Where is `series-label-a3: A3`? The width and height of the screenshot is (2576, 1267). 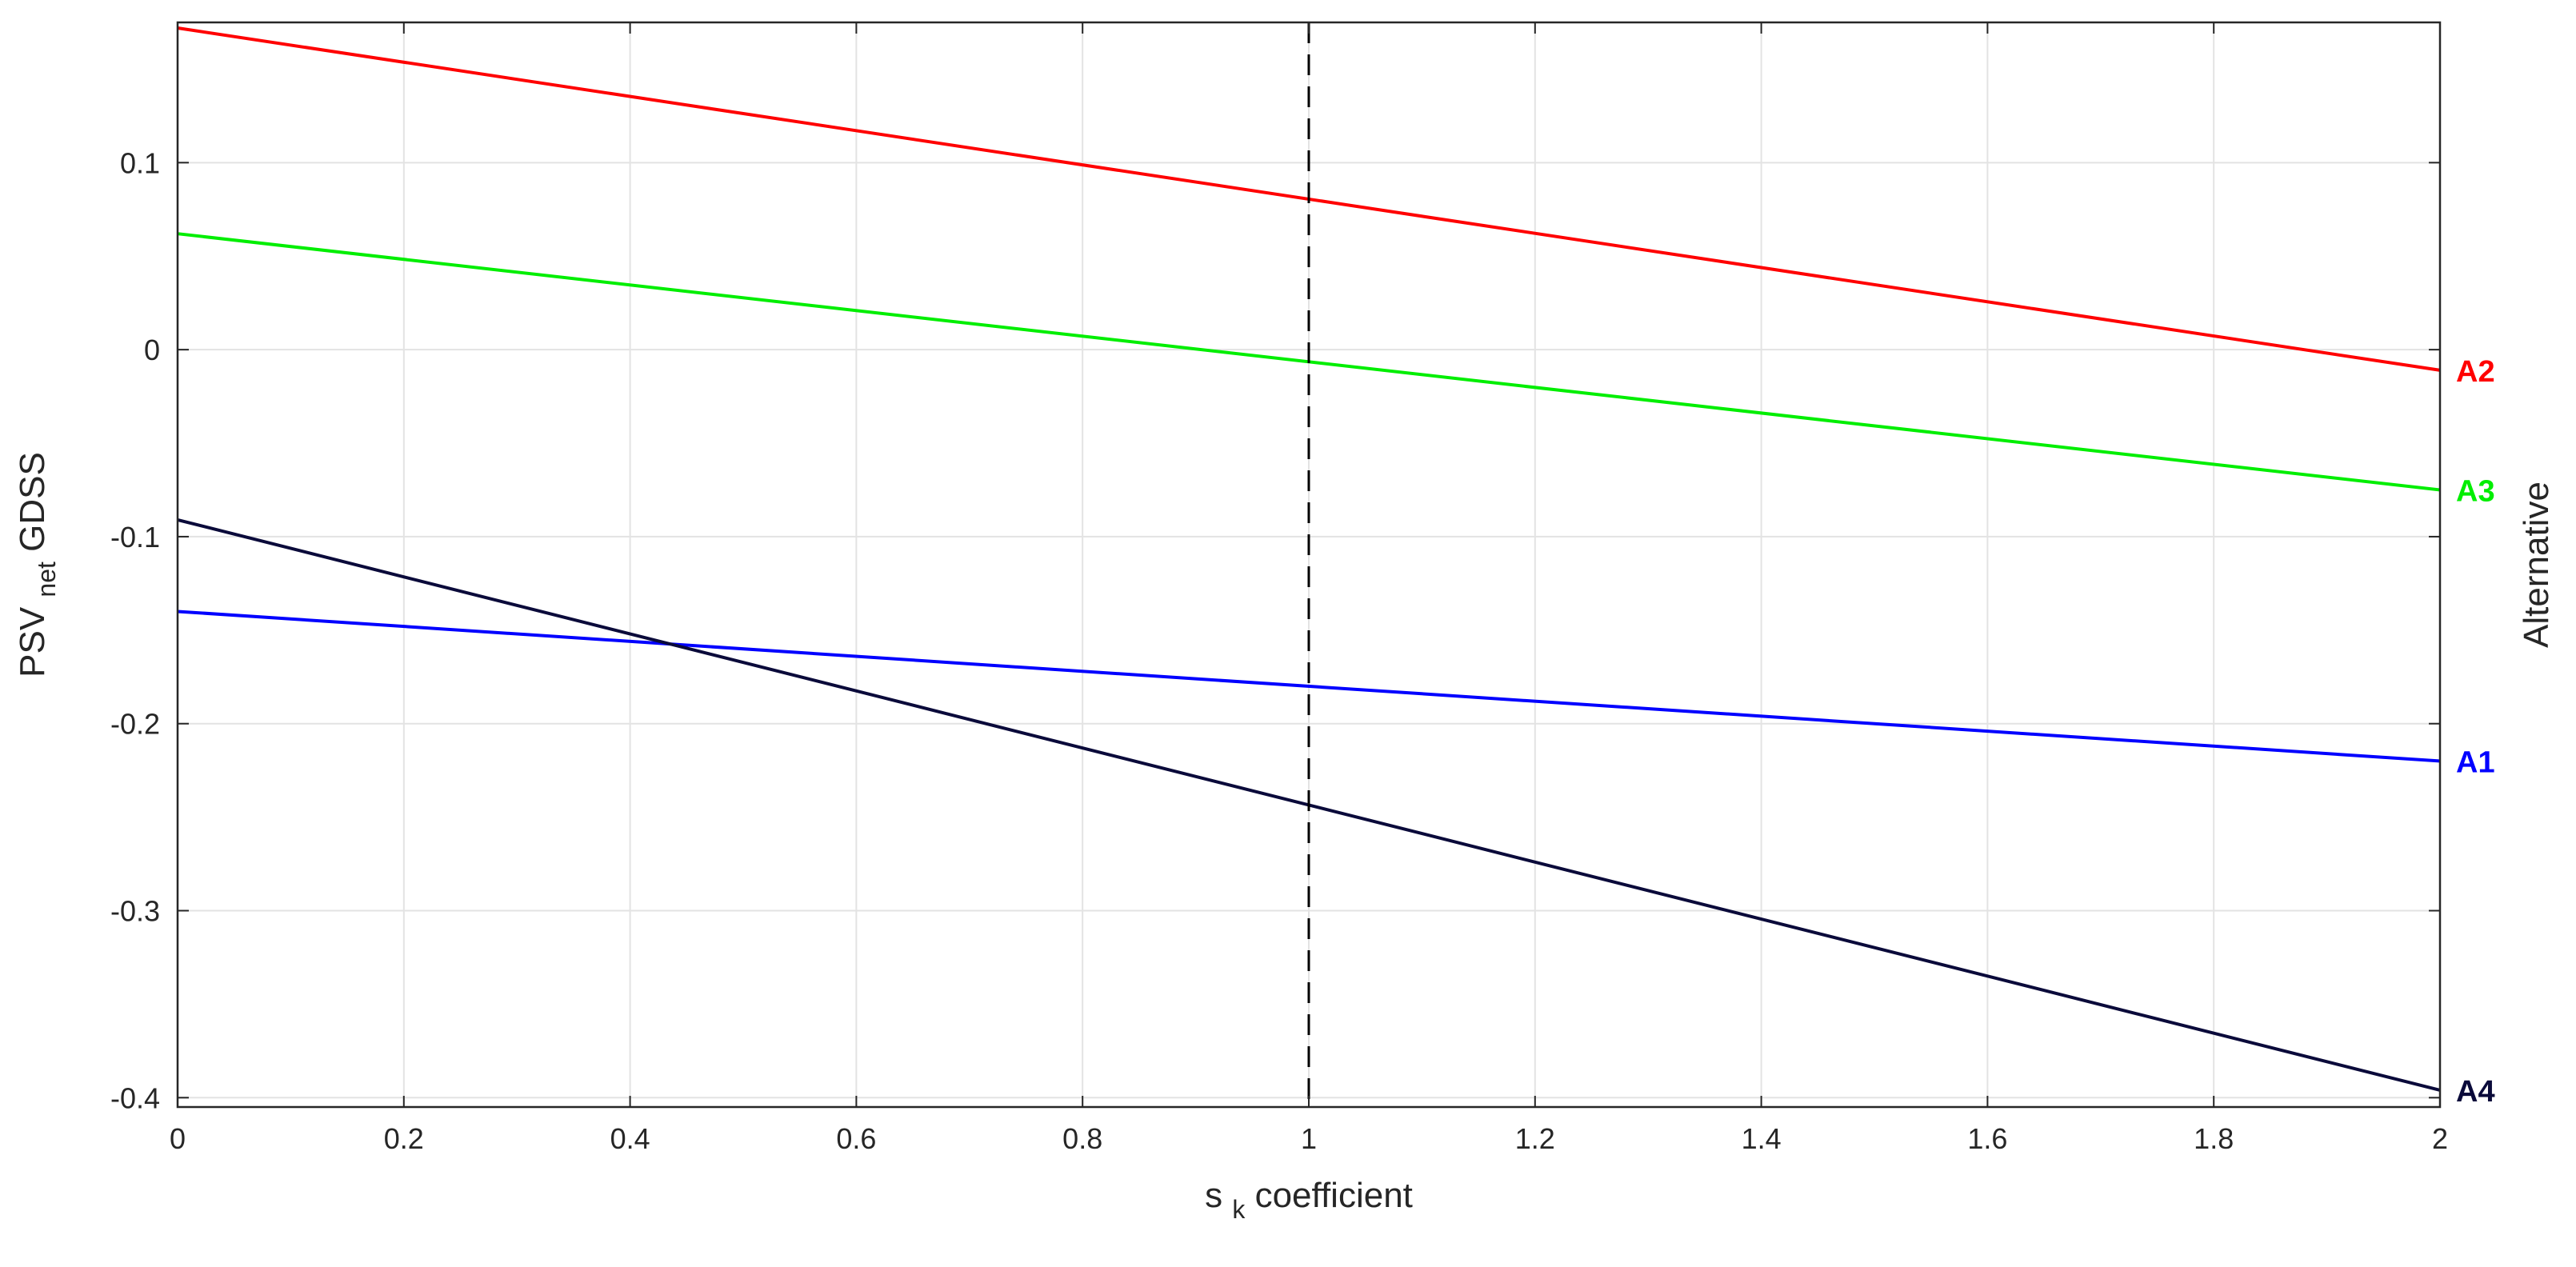 series-label-a3: A3 is located at coordinates (2475, 491).